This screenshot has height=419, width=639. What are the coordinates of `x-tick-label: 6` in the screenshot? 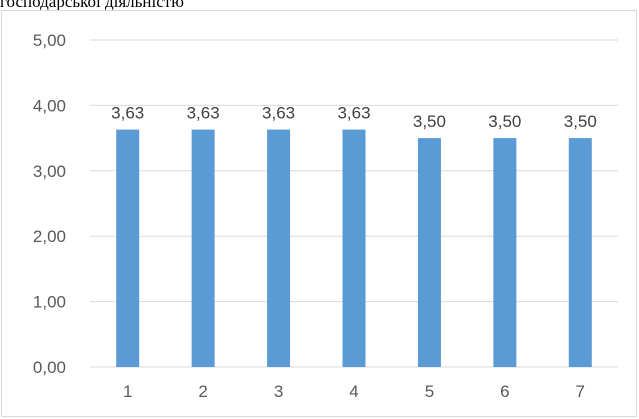 It's located at (504, 391).